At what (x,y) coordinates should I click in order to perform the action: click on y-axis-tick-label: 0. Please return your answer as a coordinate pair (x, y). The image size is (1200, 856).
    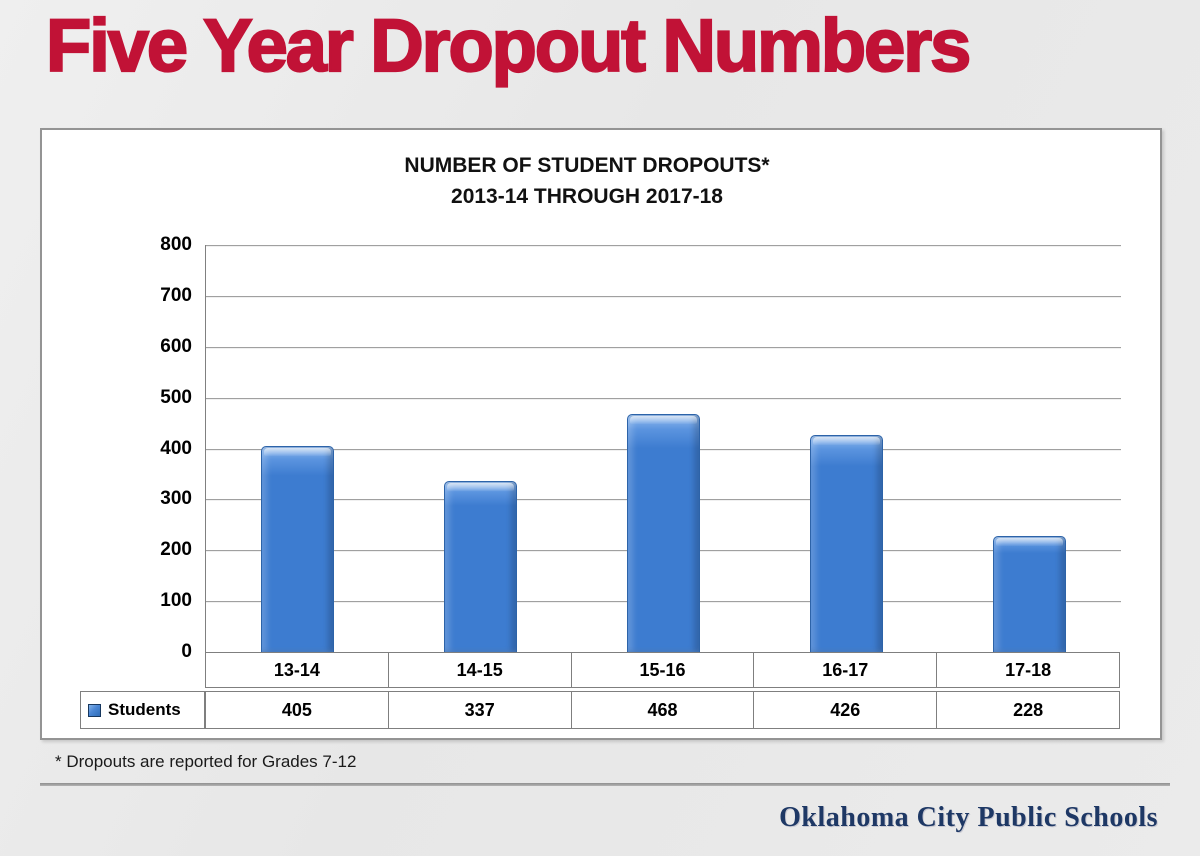
    Looking at the image, I should click on (186, 651).